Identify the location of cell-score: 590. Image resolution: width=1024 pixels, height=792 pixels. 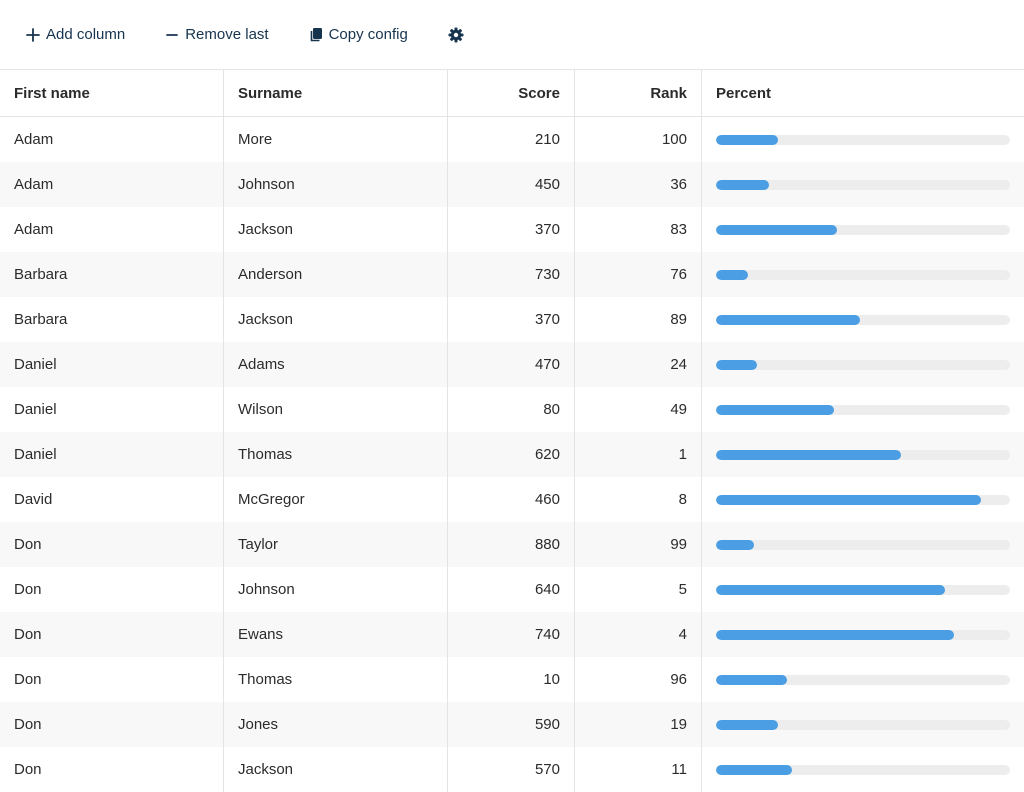
(511, 724).